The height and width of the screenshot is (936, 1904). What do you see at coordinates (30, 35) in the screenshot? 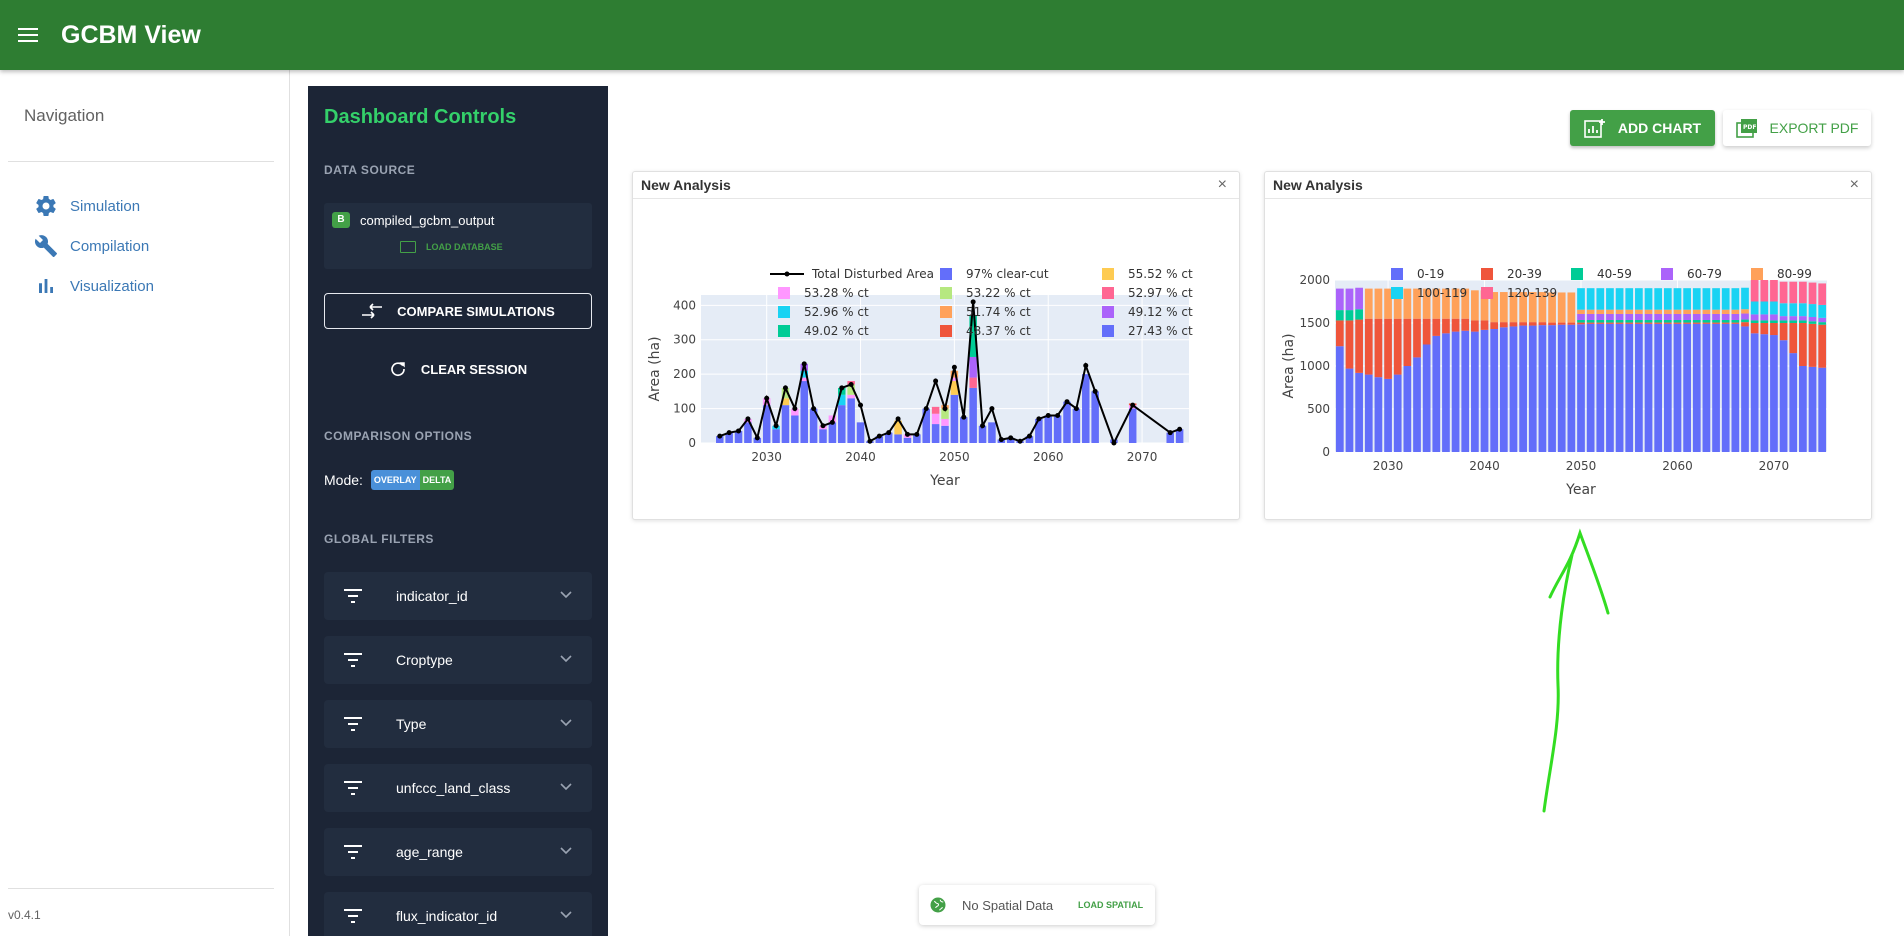
I see `menu-icon` at bounding box center [30, 35].